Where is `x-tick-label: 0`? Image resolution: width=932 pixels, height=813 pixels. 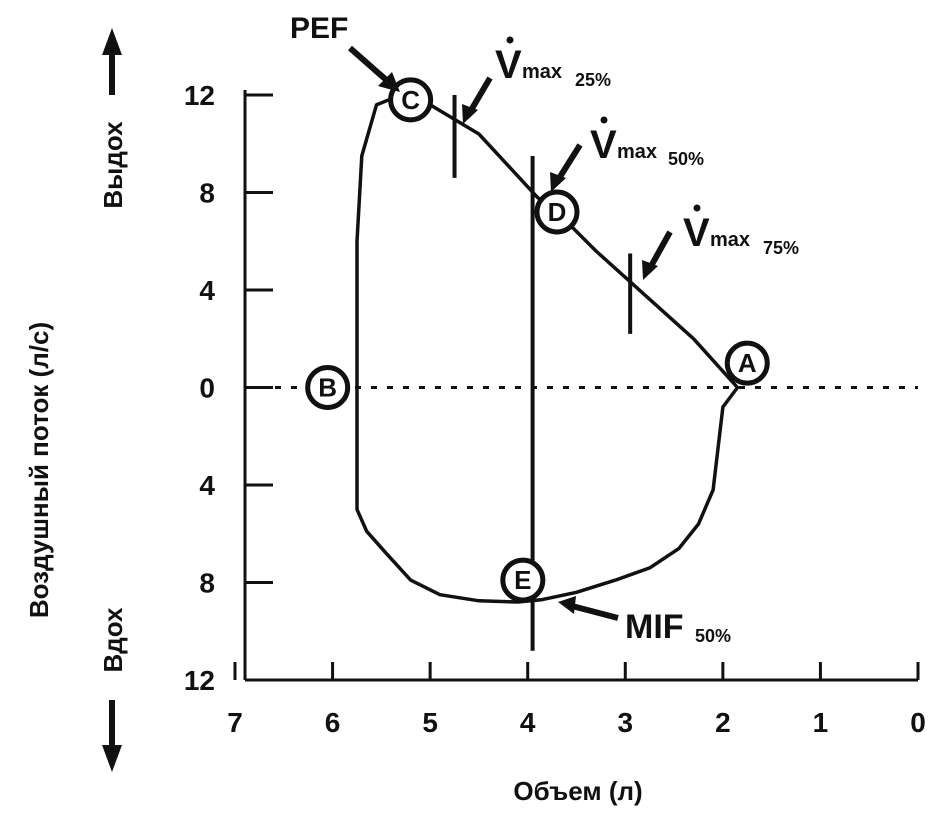
x-tick-label: 0 is located at coordinates (918, 722).